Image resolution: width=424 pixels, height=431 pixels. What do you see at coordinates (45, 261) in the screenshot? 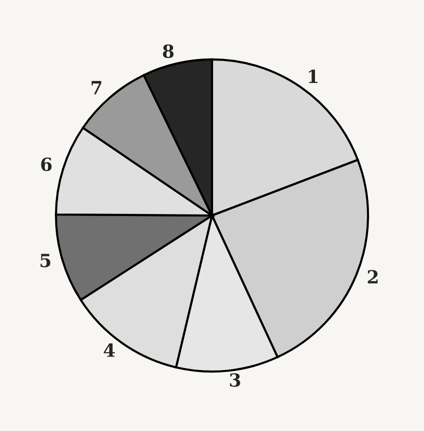
I see `slice-label: 5` at bounding box center [45, 261].